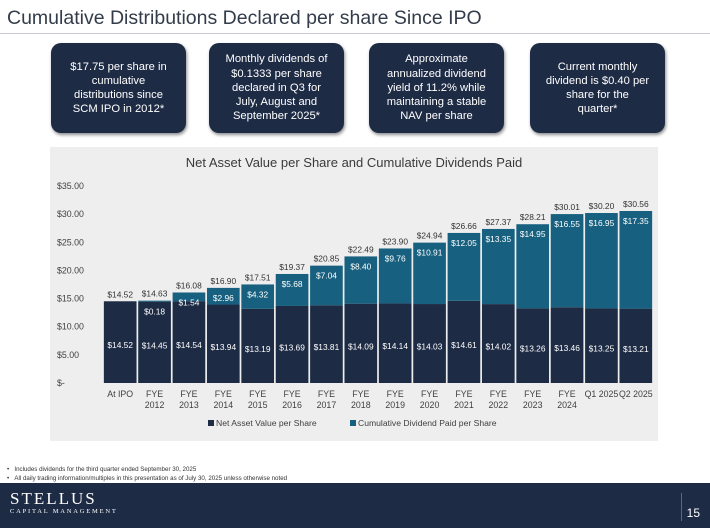  I want to click on x-category-label: At IPO, so click(120, 394).